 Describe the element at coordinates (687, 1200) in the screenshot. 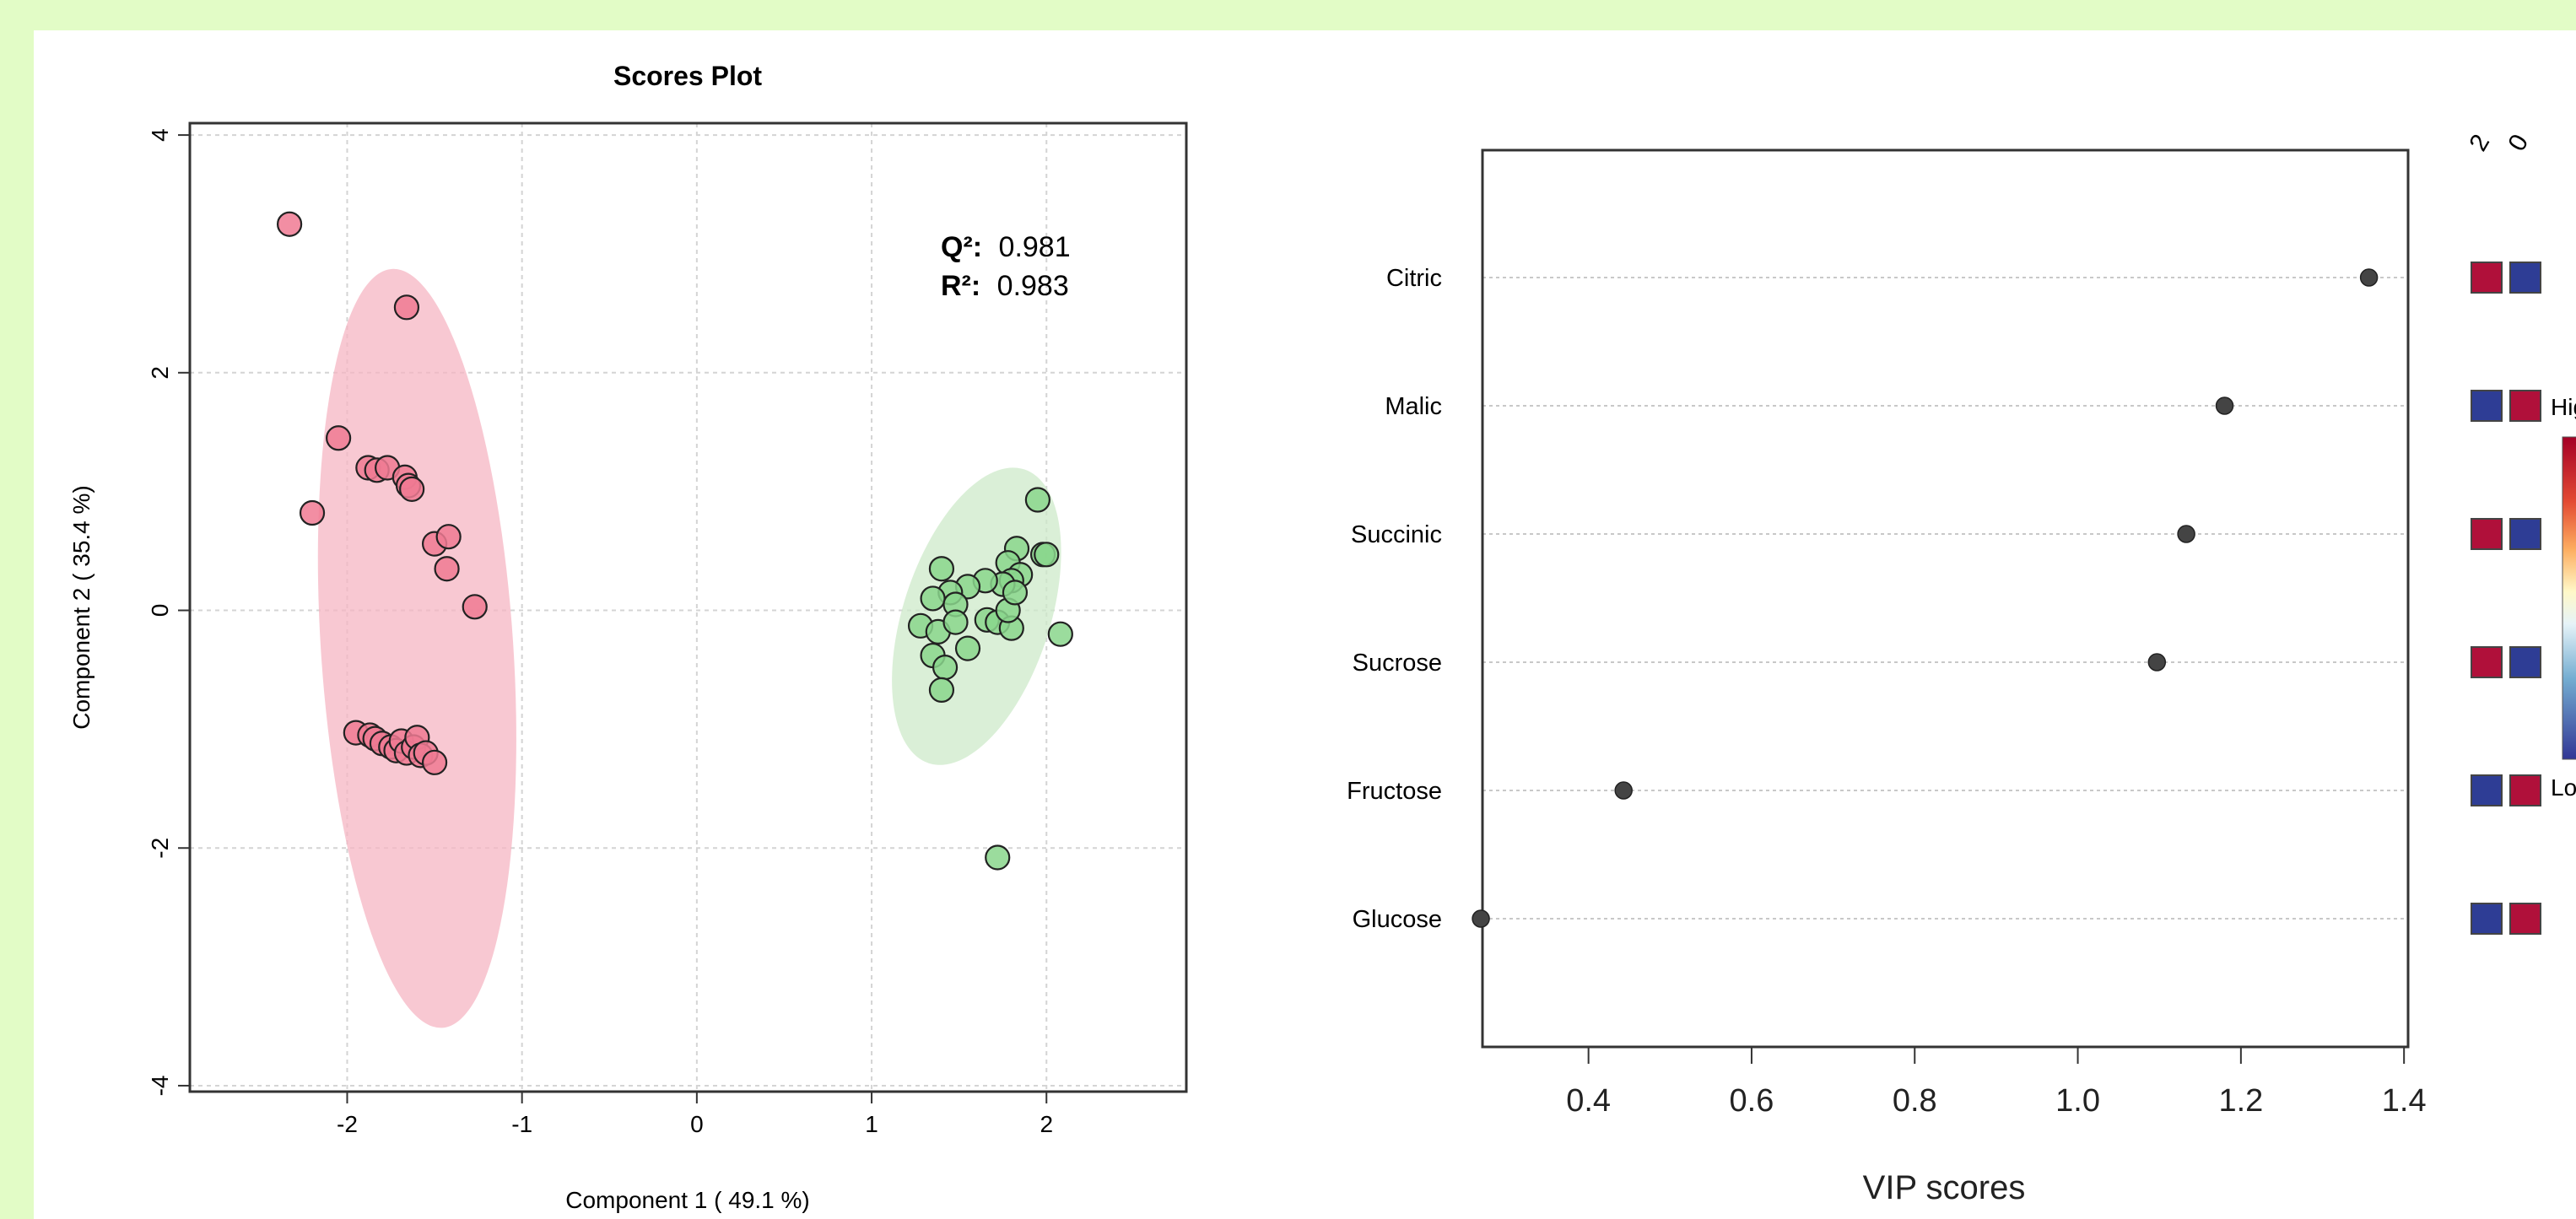

I see `scores-xlabel: Component 1 ( 49.1 %)` at that location.